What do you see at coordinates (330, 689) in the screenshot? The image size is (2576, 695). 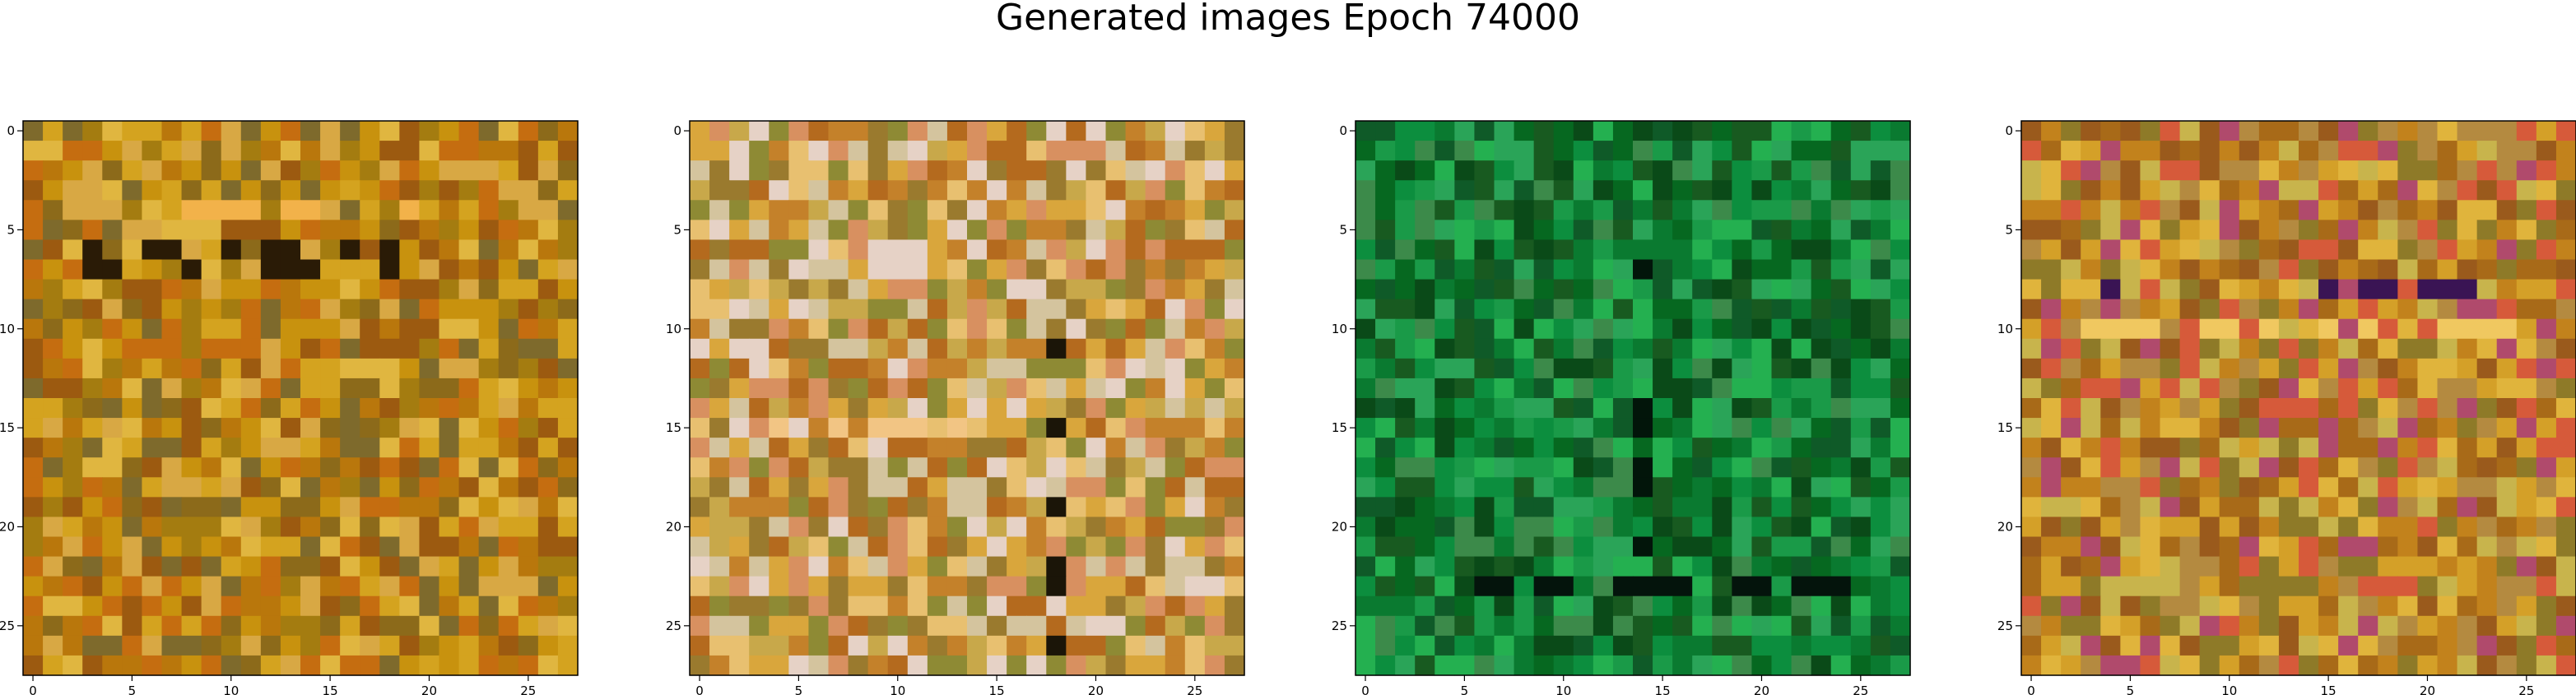 I see `x-tick-label: 15` at bounding box center [330, 689].